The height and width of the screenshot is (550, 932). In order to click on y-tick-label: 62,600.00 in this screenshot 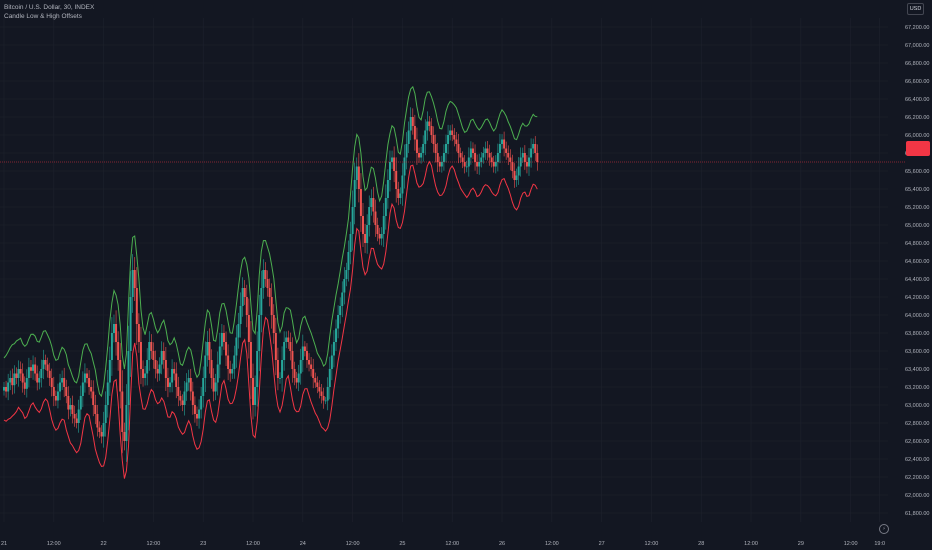, I will do `click(917, 442)`.